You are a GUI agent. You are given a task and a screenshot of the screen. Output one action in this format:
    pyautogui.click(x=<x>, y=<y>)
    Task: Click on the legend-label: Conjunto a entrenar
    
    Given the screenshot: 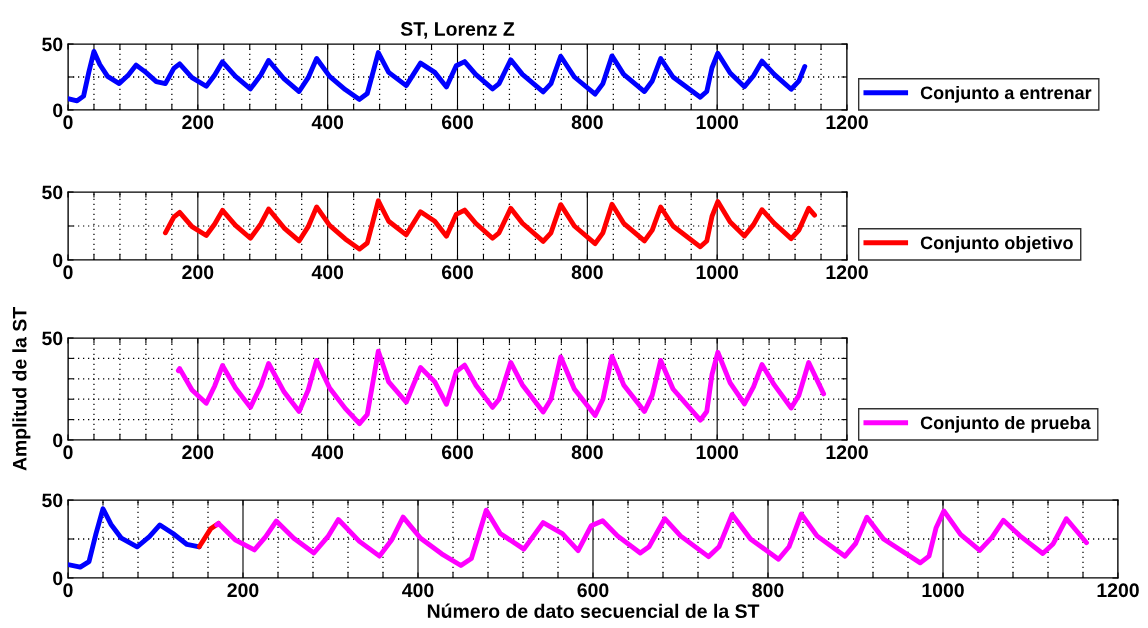 What is the action you would take?
    pyautogui.click(x=1006, y=94)
    